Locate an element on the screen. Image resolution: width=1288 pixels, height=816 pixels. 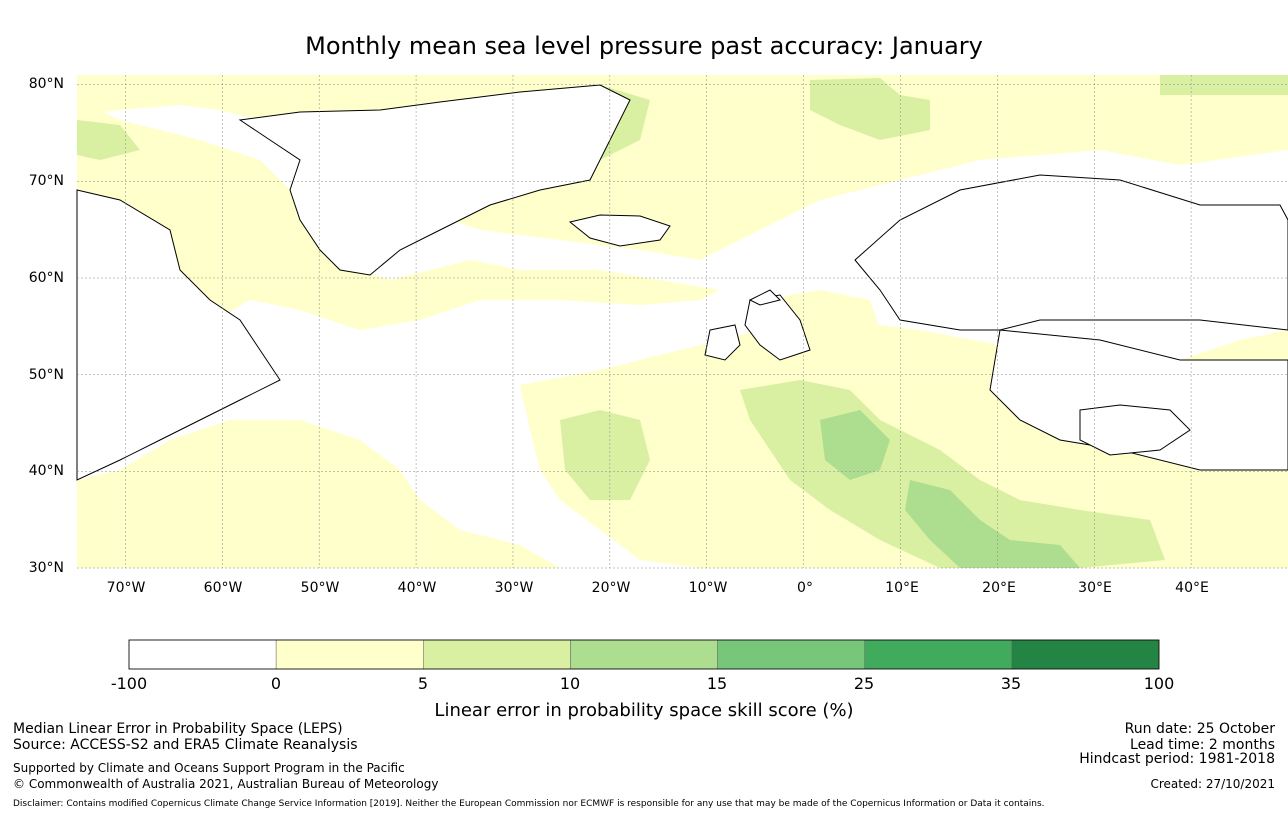
colorbar-tick: 5 is located at coordinates (423, 683).